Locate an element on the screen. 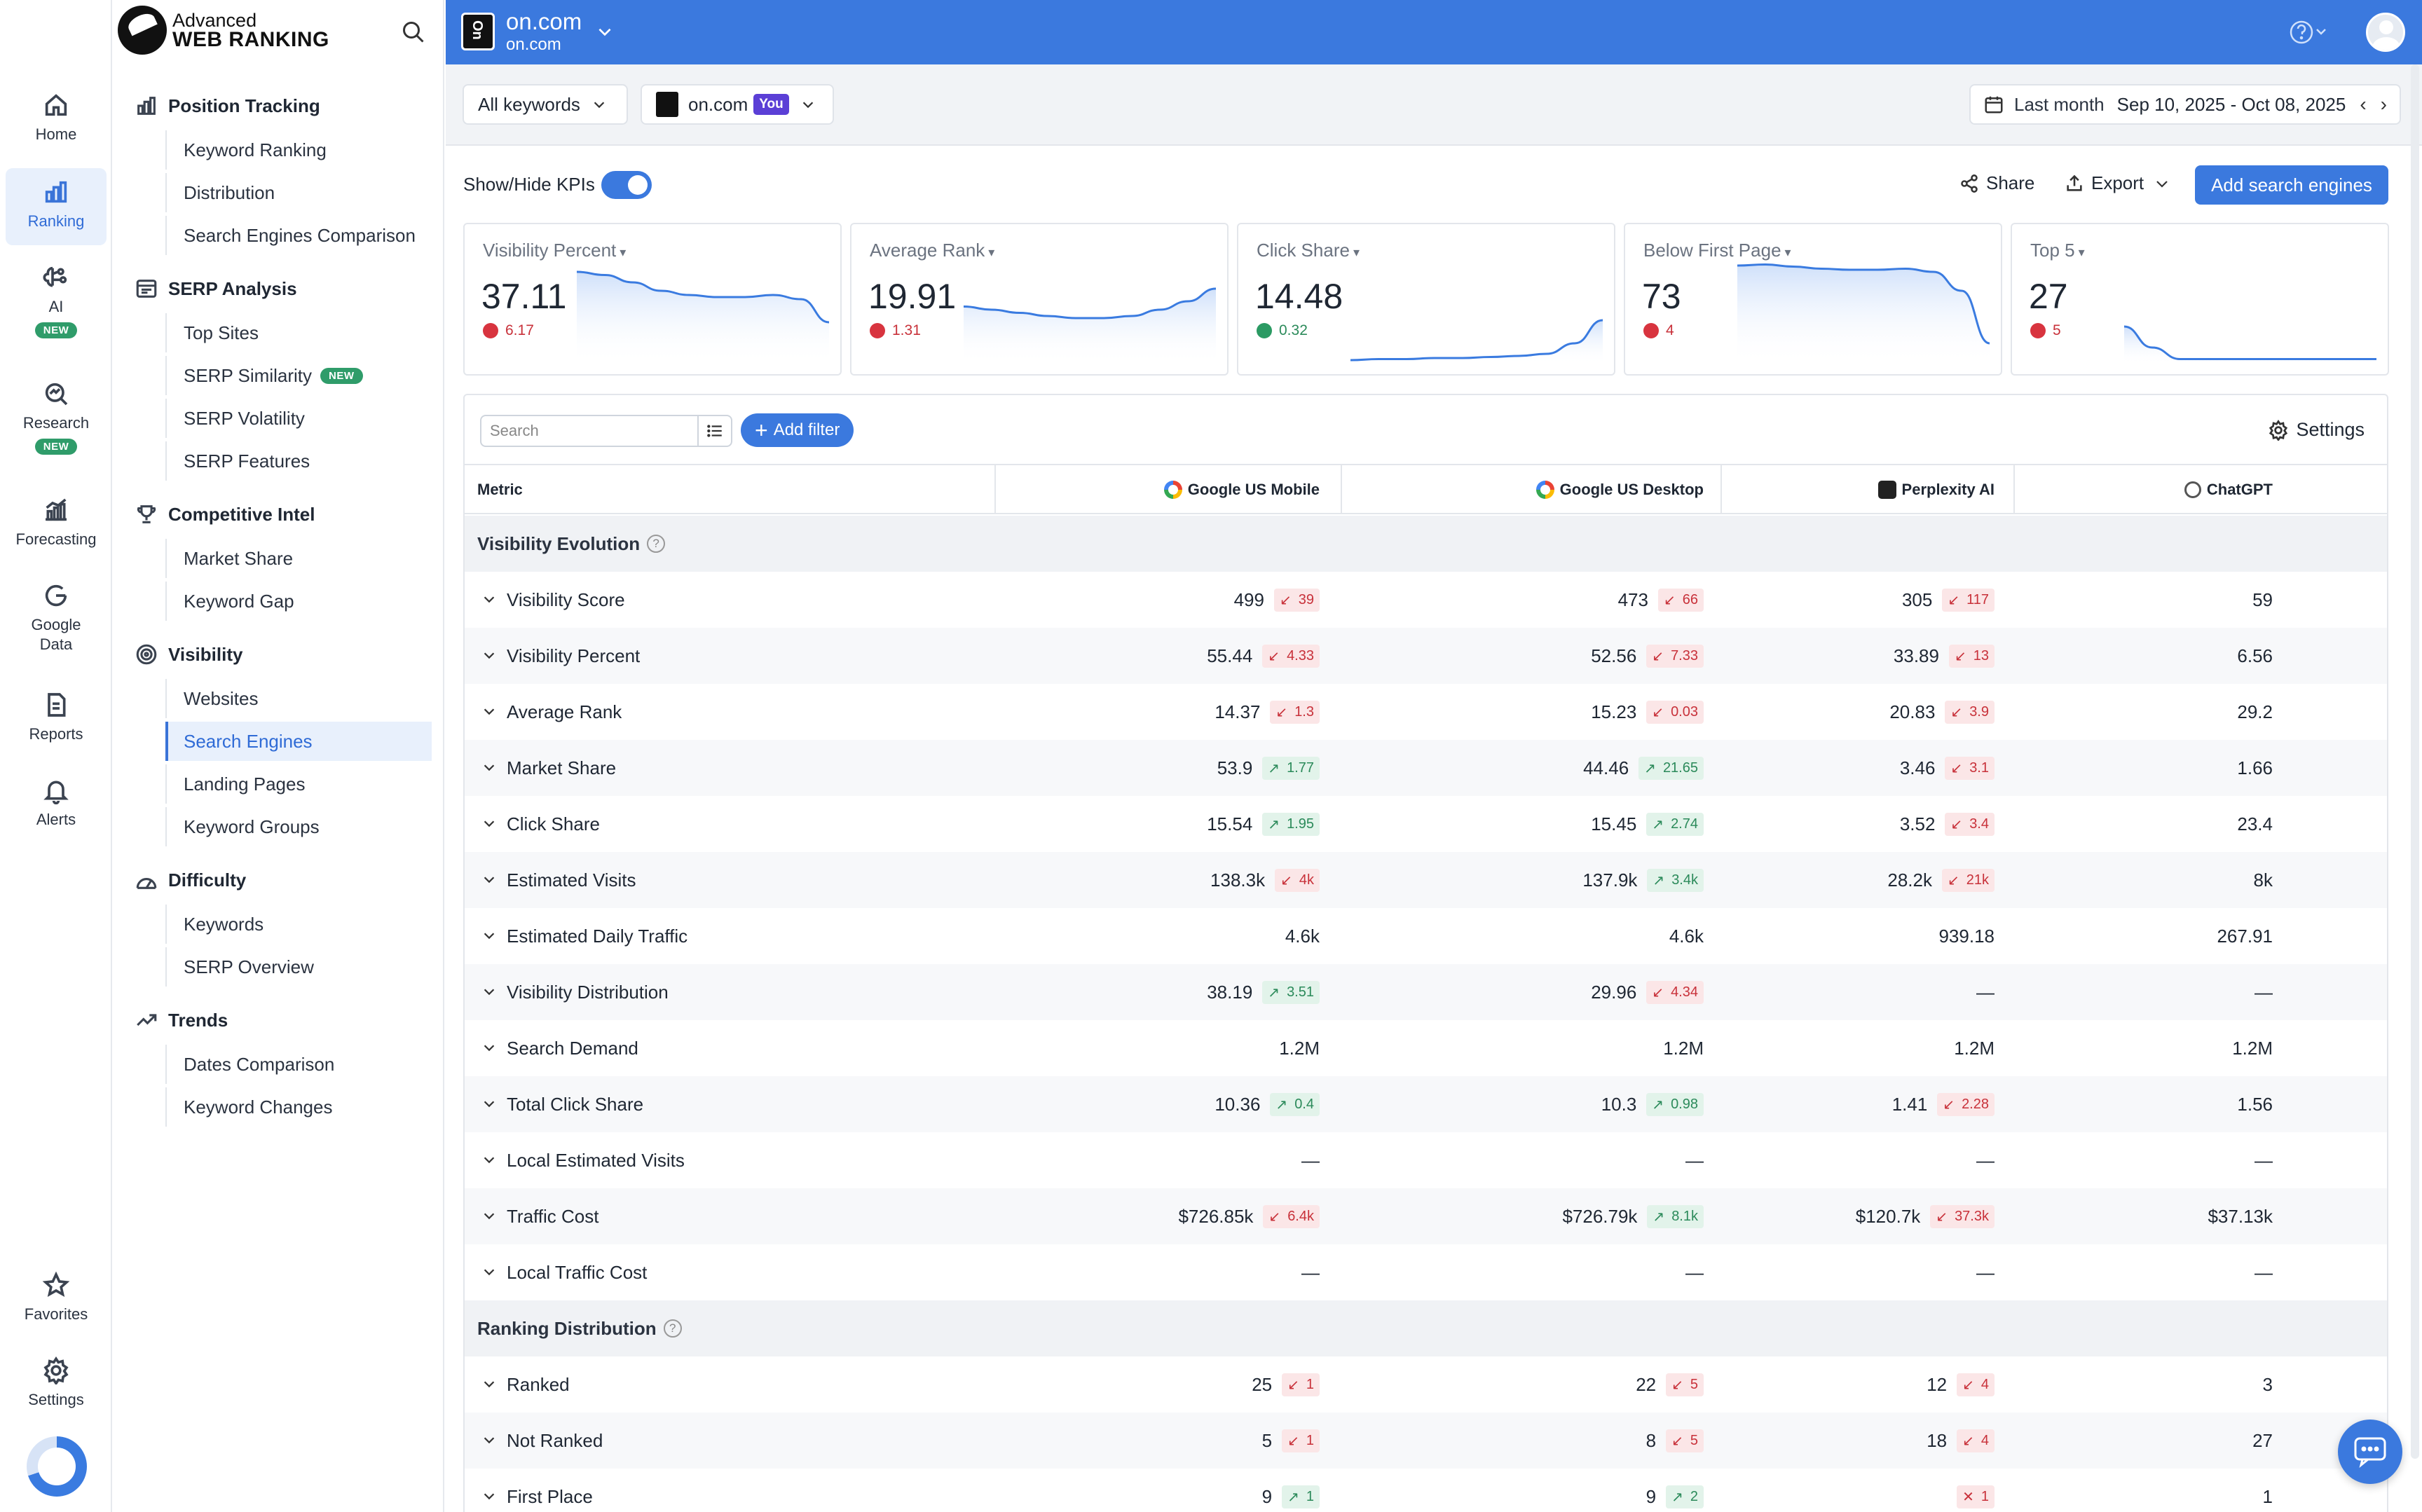 This screenshot has height=1512, width=2422. subnav-section-trends: Trends is located at coordinates (181, 1020).